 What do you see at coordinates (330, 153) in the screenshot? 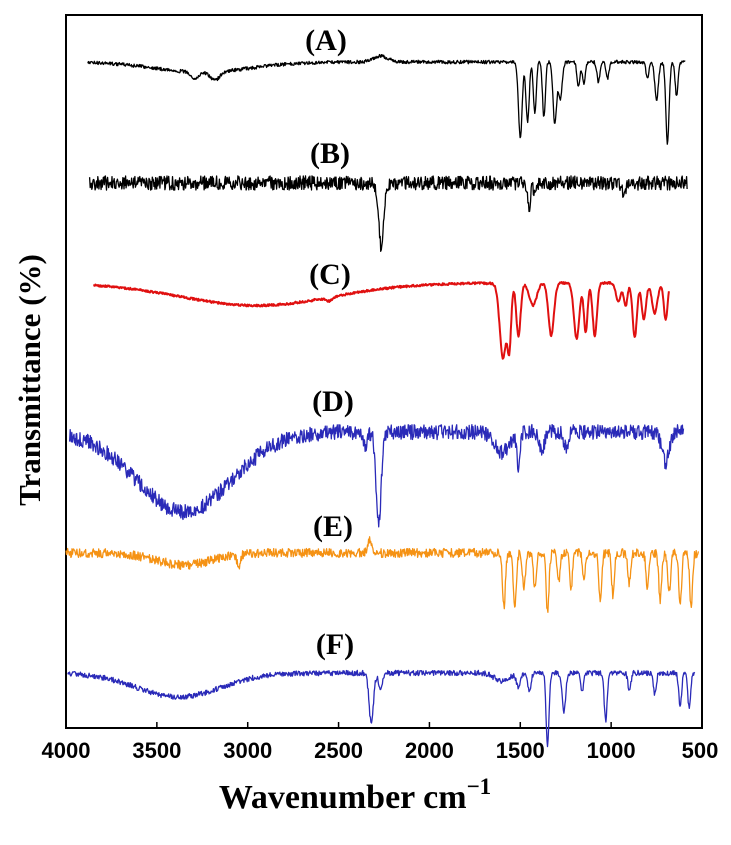
I see `spectrum-label-b: (B)` at bounding box center [330, 153].